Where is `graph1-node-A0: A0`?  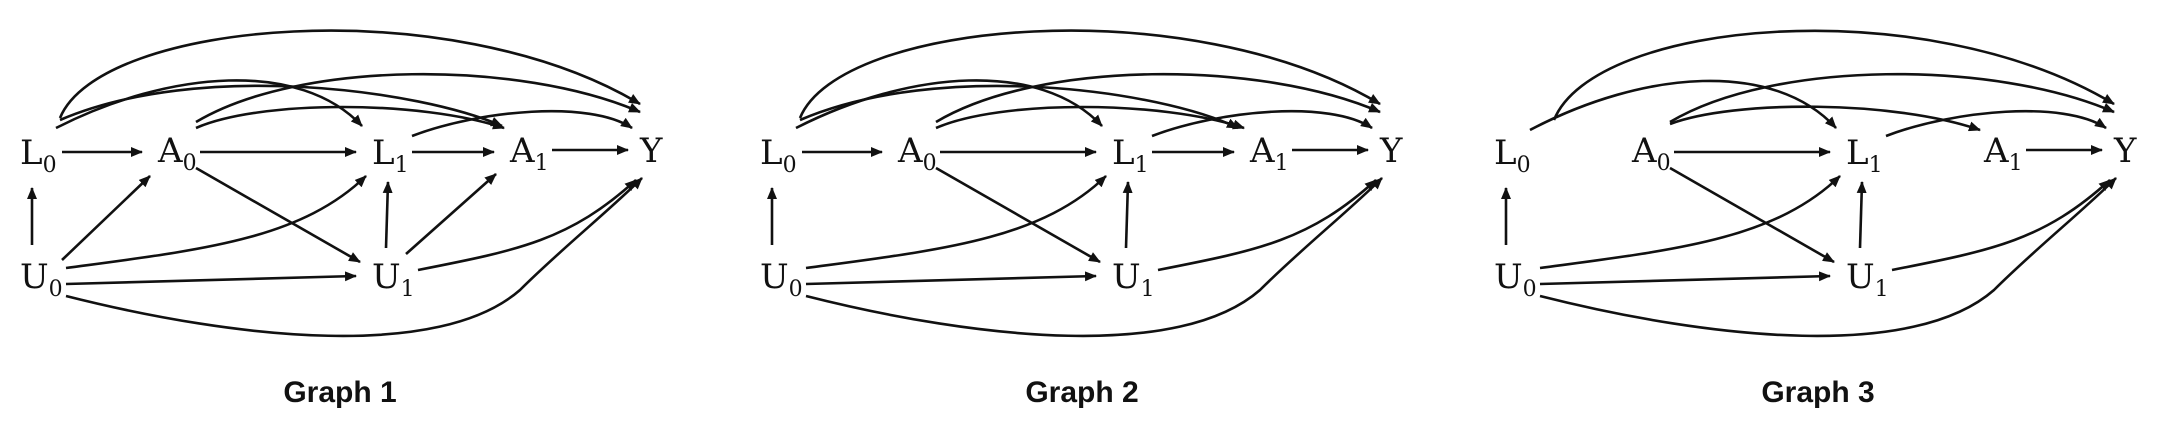 graph1-node-A0: A0 is located at coordinates (177, 153).